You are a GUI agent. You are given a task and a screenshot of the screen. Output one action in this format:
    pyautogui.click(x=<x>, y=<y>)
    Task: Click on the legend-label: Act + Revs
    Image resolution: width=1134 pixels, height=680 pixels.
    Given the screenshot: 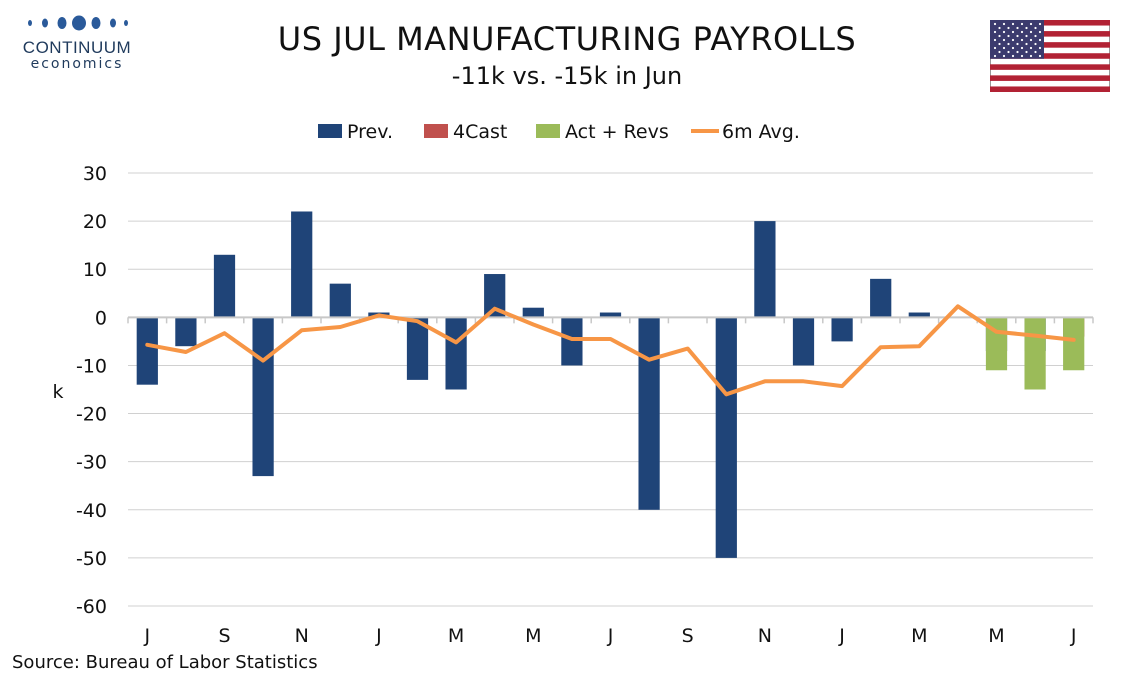 What is the action you would take?
    pyautogui.click(x=617, y=132)
    